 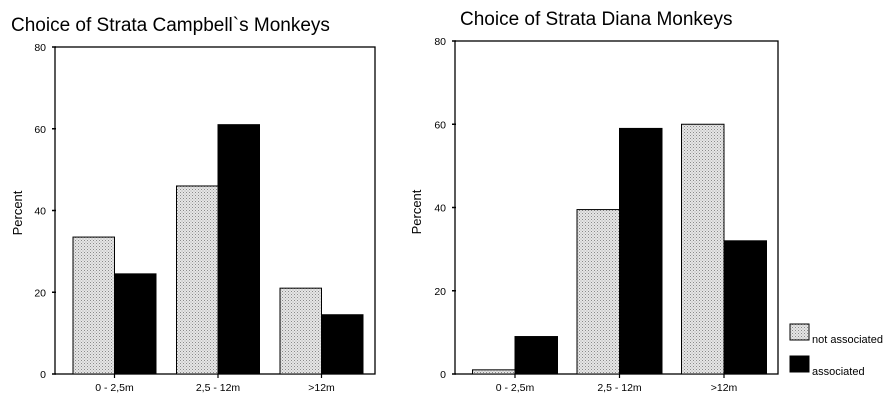 What do you see at coordinates (596, 19) in the screenshot?
I see `diana-chart-title: Choice of Strata Diana Monkeys` at bounding box center [596, 19].